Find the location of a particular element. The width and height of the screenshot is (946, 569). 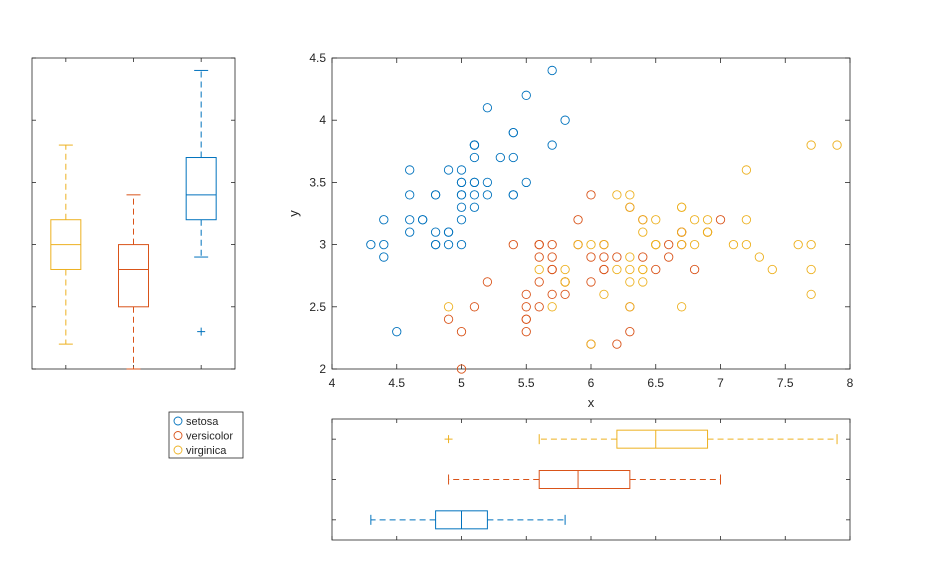

x-tick-label: 5 is located at coordinates (461, 383).